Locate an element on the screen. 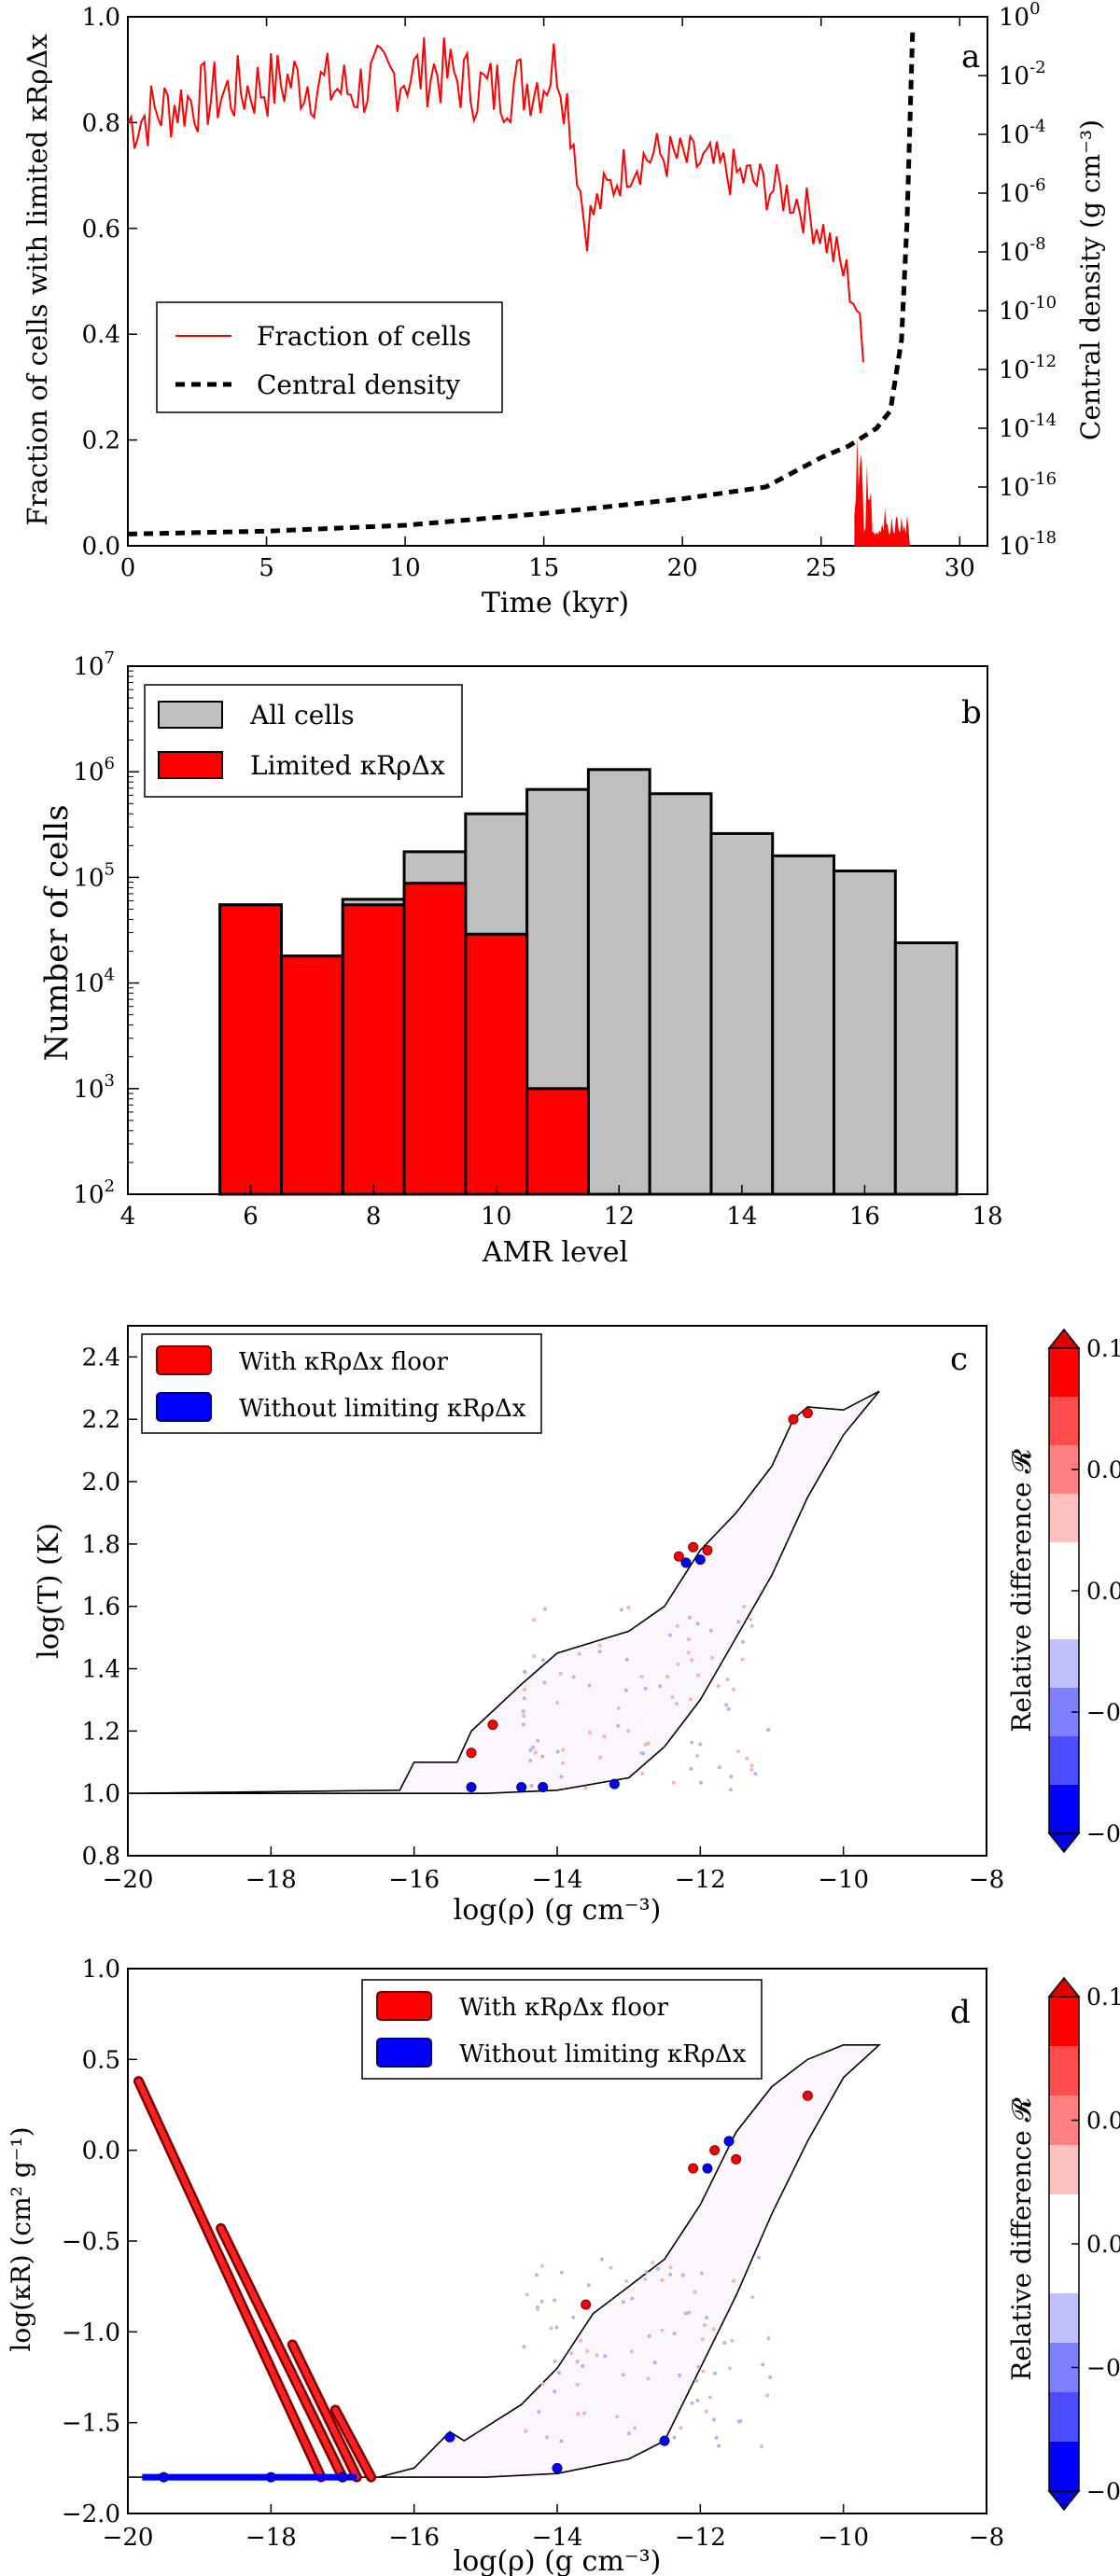  c-xtick-label: −12 is located at coordinates (700, 1880).